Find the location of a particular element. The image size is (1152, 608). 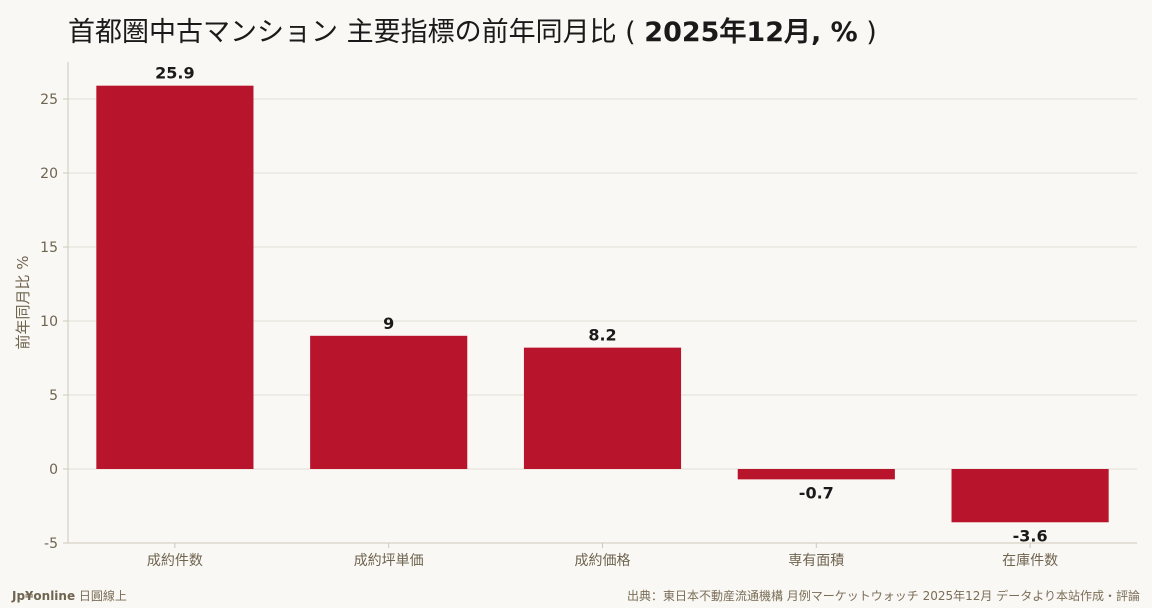

chart-title: 首都圏中古マンション 主要指標の前年同月比 ( 2025年12月, % ) is located at coordinates (472, 29).